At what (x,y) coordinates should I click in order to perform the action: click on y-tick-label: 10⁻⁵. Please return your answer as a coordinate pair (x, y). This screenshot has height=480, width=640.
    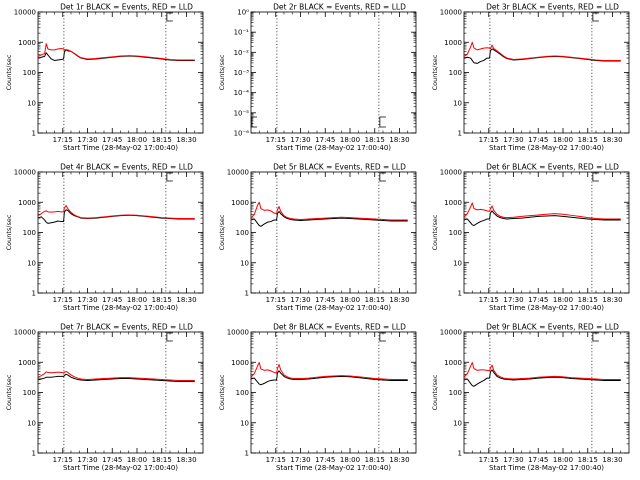
    Looking at the image, I should click on (242, 113).